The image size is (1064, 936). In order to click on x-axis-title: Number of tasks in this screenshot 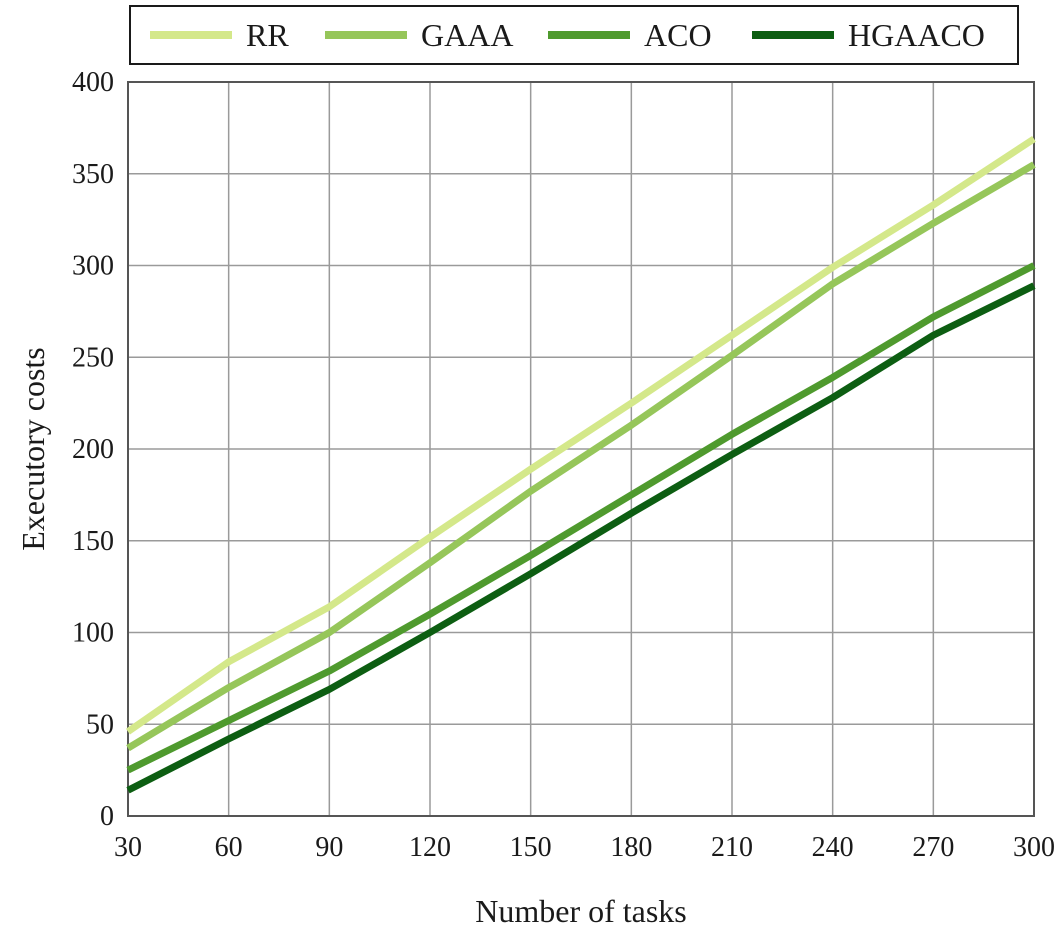, I will do `click(581, 911)`.